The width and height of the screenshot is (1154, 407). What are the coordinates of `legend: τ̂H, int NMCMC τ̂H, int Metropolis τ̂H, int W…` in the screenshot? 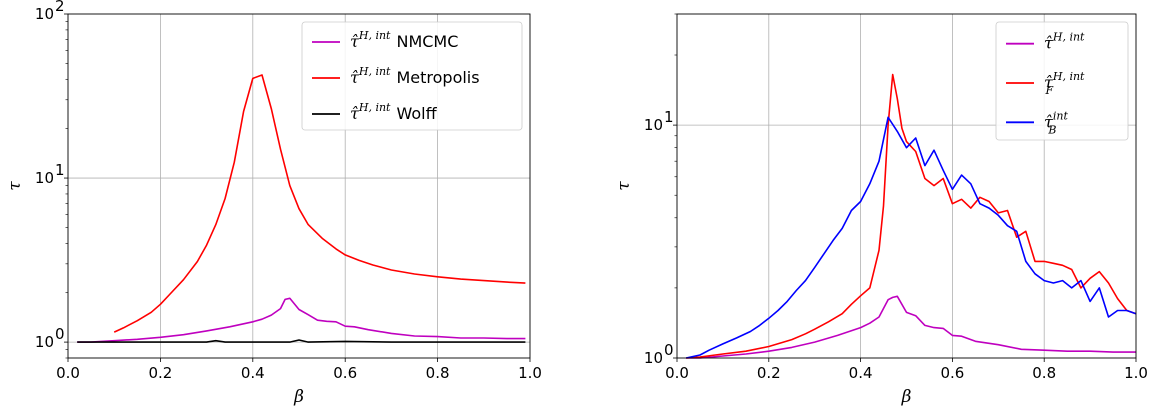 It's located at (412, 76).